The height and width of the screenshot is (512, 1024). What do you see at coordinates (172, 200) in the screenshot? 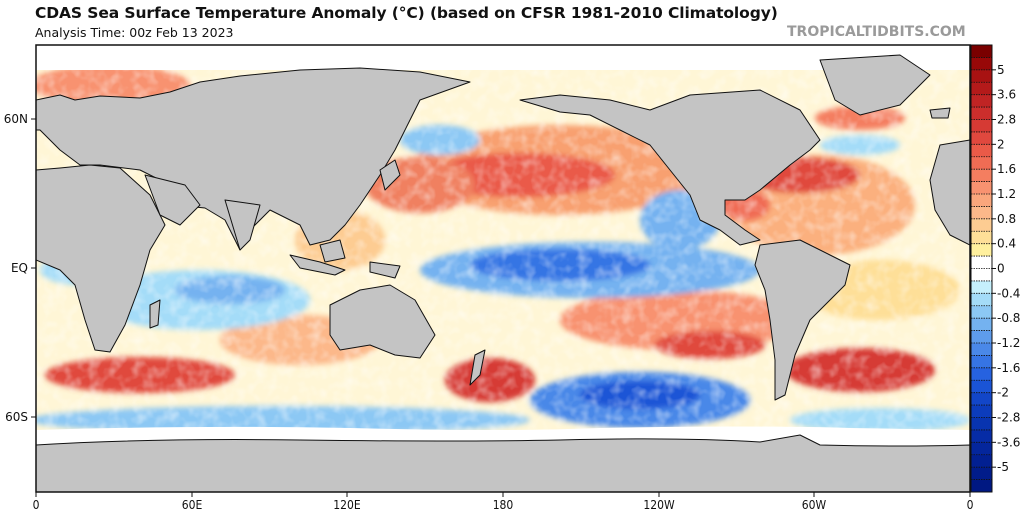
I see `land-arabia` at bounding box center [172, 200].